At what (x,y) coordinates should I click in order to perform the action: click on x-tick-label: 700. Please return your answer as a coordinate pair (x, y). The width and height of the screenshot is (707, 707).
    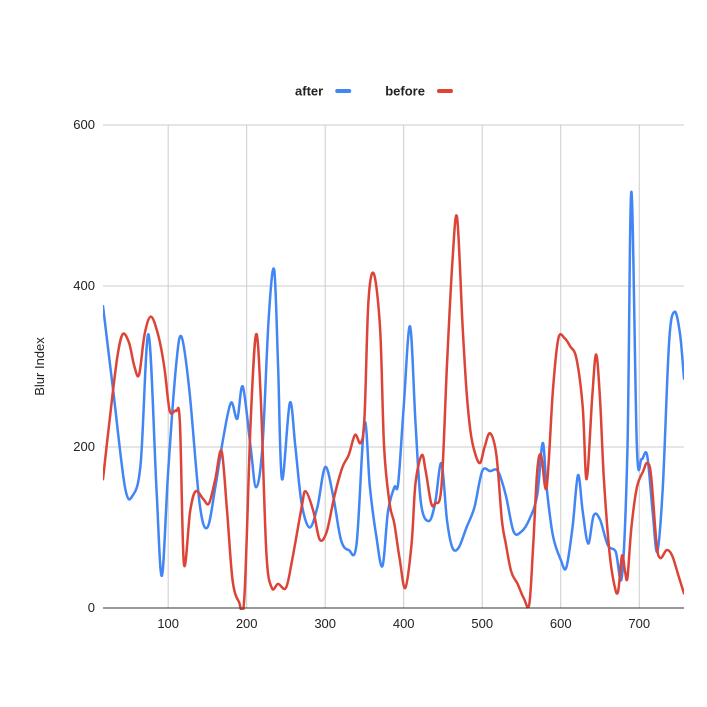
    Looking at the image, I should click on (639, 623).